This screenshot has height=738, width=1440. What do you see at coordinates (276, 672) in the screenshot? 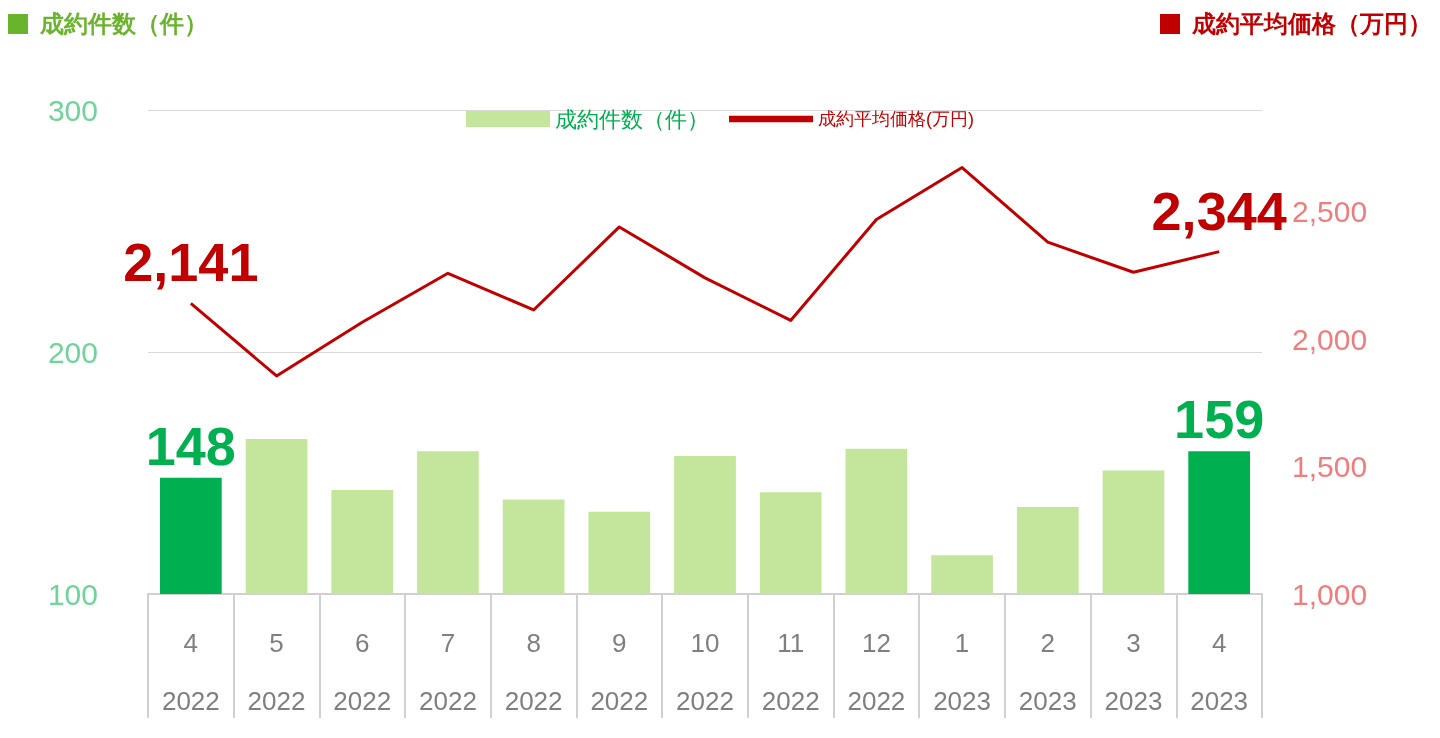
I see `x-tick-label: 5 2022` at bounding box center [276, 672].